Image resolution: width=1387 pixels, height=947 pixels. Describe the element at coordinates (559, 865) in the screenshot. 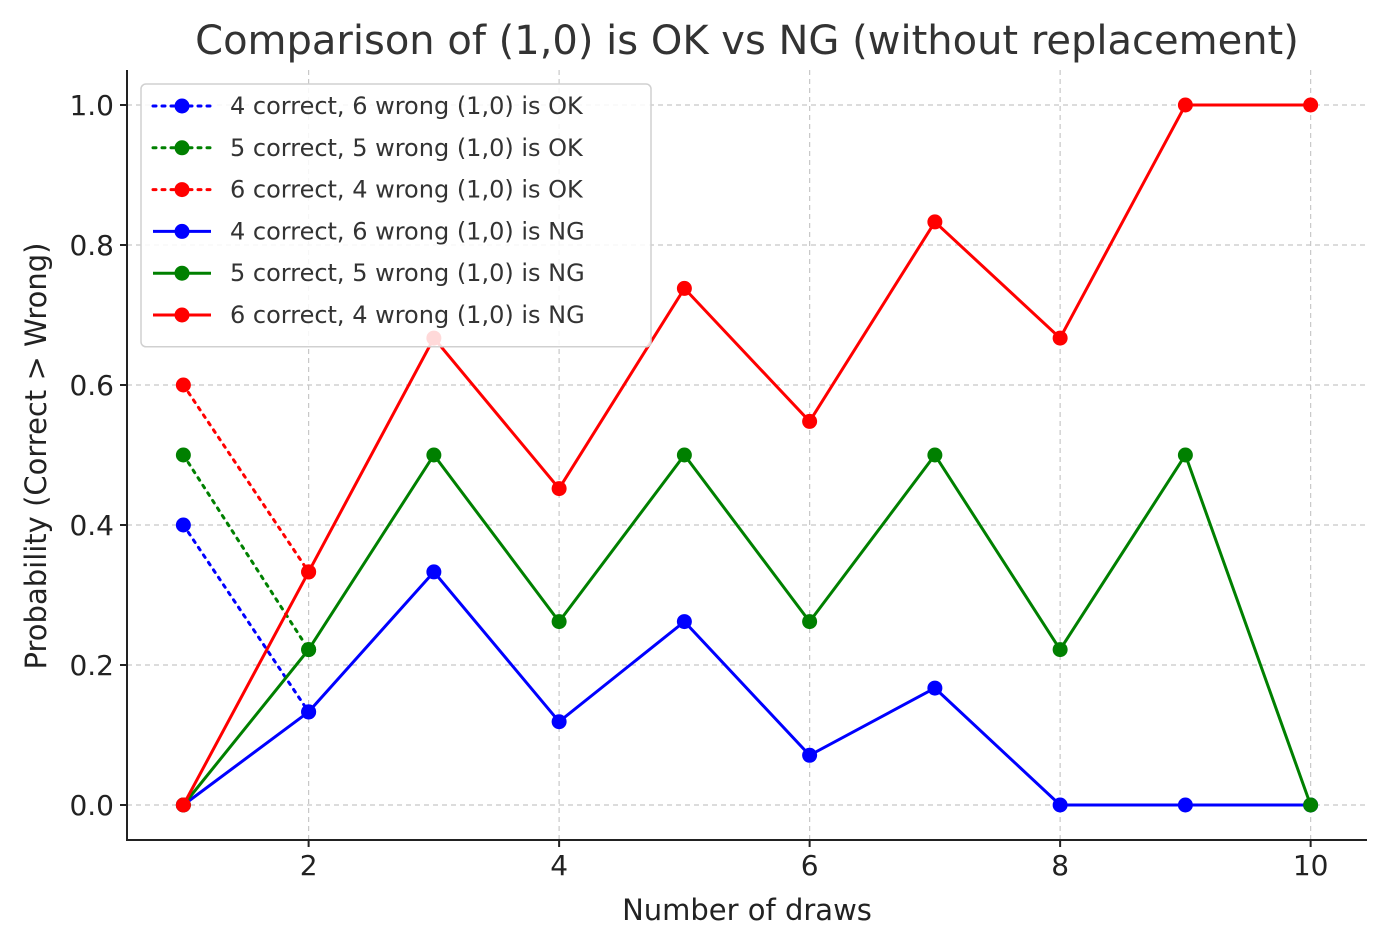

I see `x-tick-label: 4` at that location.